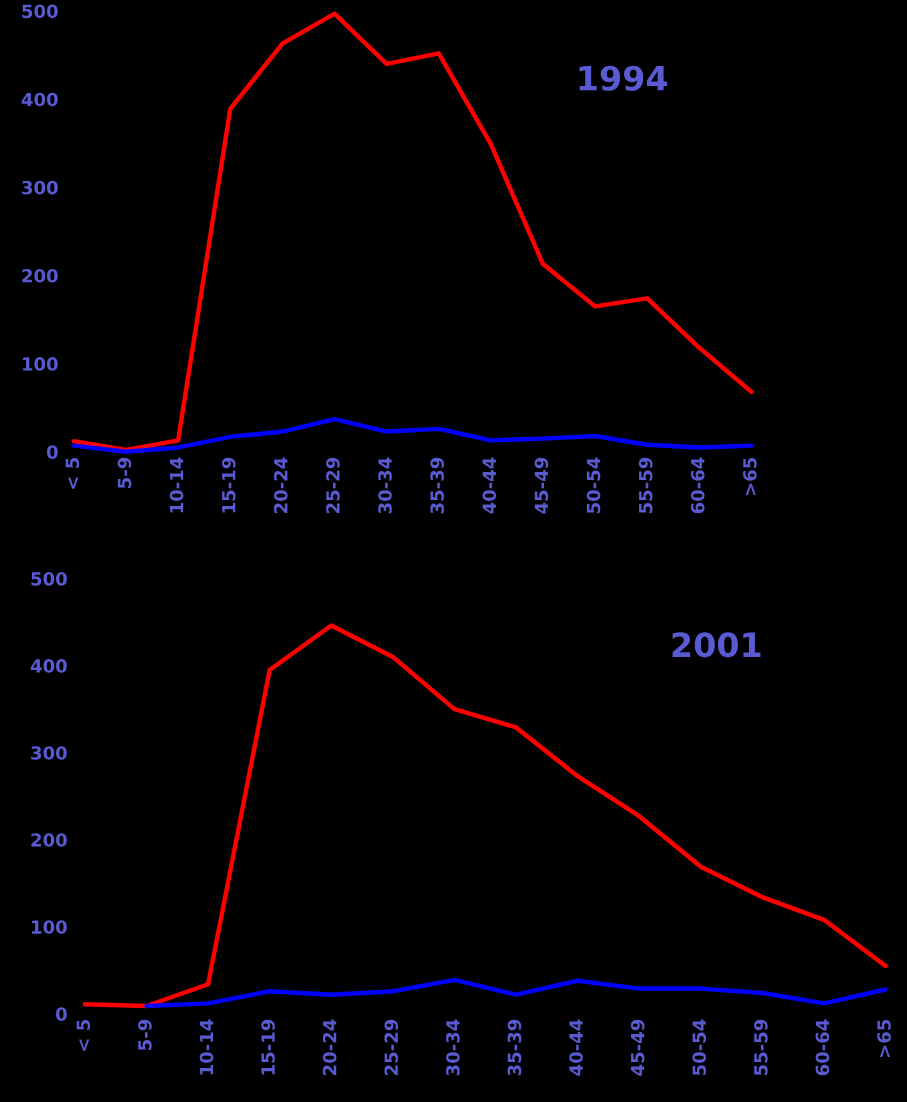  Describe the element at coordinates (623, 78) in the screenshot. I see `annotation: 1994` at that location.